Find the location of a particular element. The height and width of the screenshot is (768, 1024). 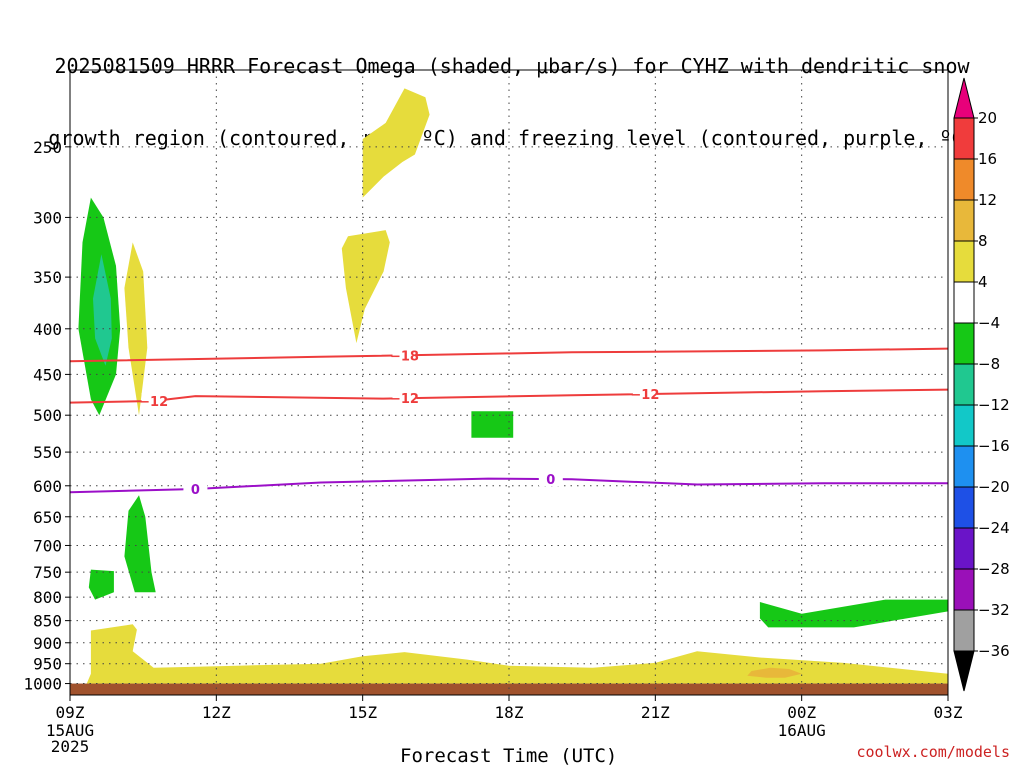

x-tick-label: 18Z is located at coordinates (509, 712).